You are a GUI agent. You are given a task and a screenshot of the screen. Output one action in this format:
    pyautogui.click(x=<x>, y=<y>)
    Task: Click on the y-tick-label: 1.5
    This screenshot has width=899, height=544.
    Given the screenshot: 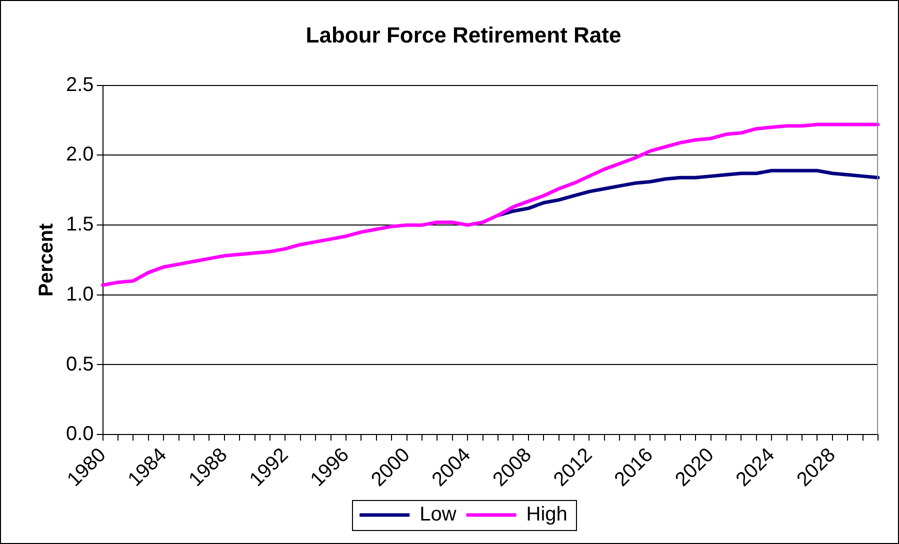 What is the action you would take?
    pyautogui.click(x=80, y=225)
    